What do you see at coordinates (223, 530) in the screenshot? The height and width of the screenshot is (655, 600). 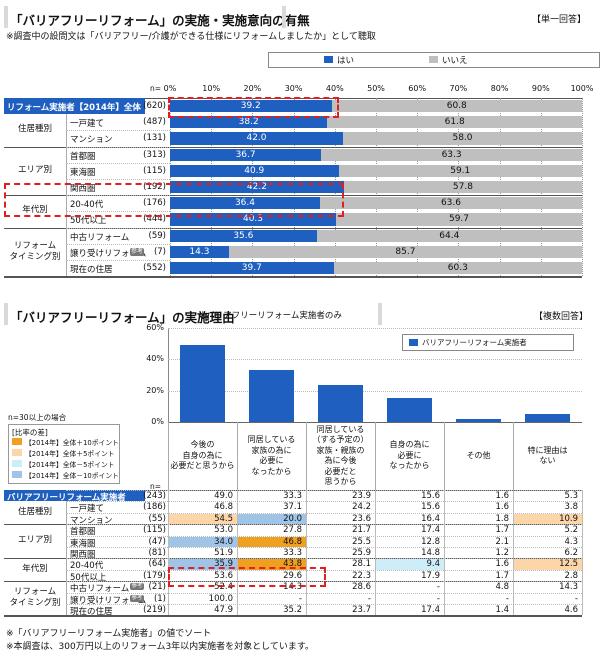 I see `table-cell: 53.0` at bounding box center [223, 530].